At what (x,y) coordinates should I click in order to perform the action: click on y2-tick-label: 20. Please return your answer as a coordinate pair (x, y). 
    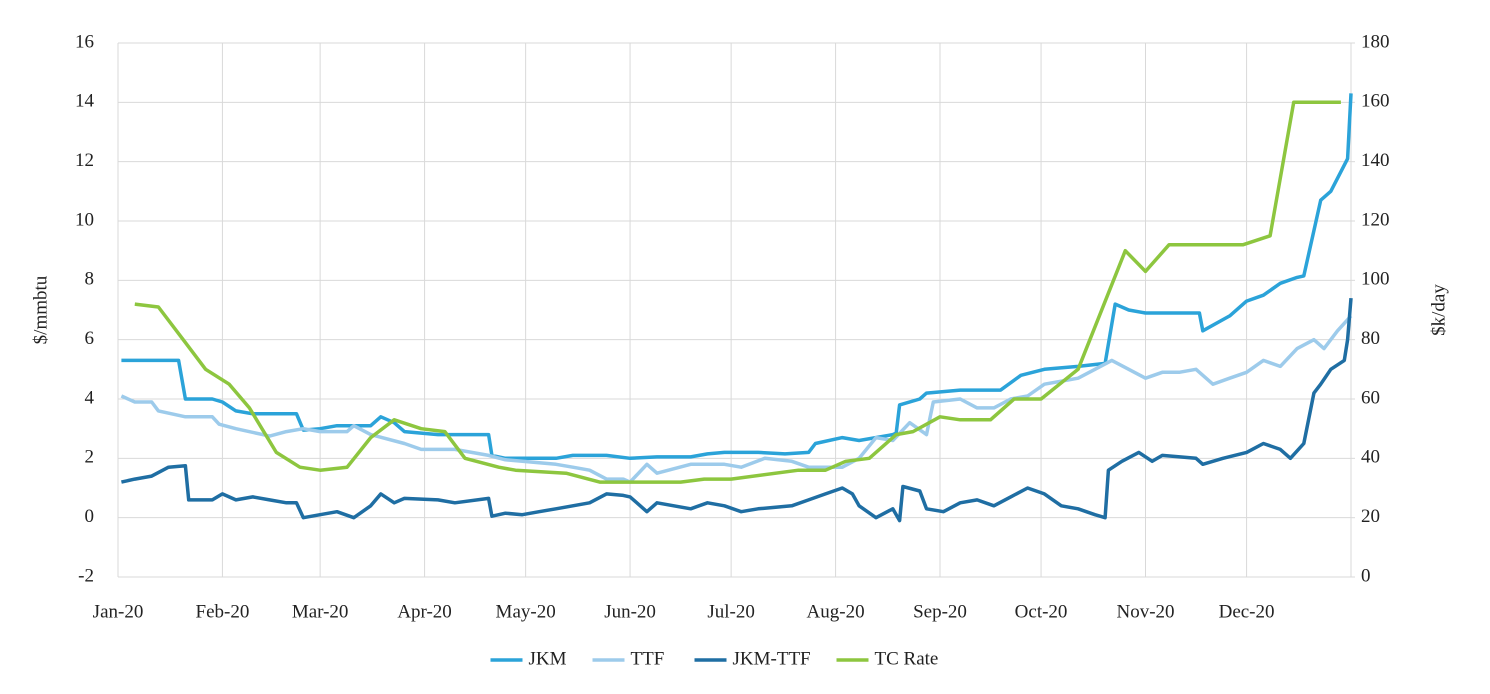
    Looking at the image, I should click on (1370, 516).